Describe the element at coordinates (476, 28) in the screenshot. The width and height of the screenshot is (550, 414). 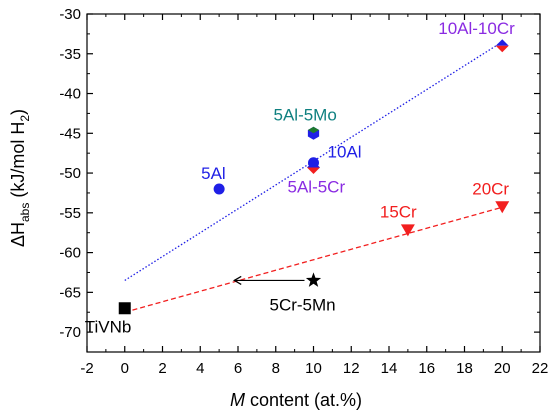
I see `label-10al-10cr: 10Al-10Cr` at that location.